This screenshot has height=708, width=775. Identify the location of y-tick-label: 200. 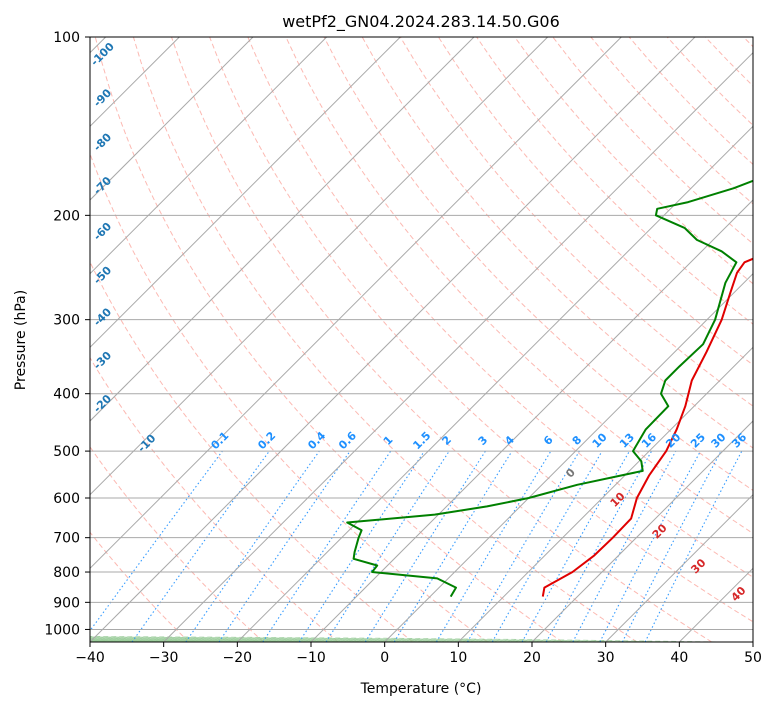
(66, 216).